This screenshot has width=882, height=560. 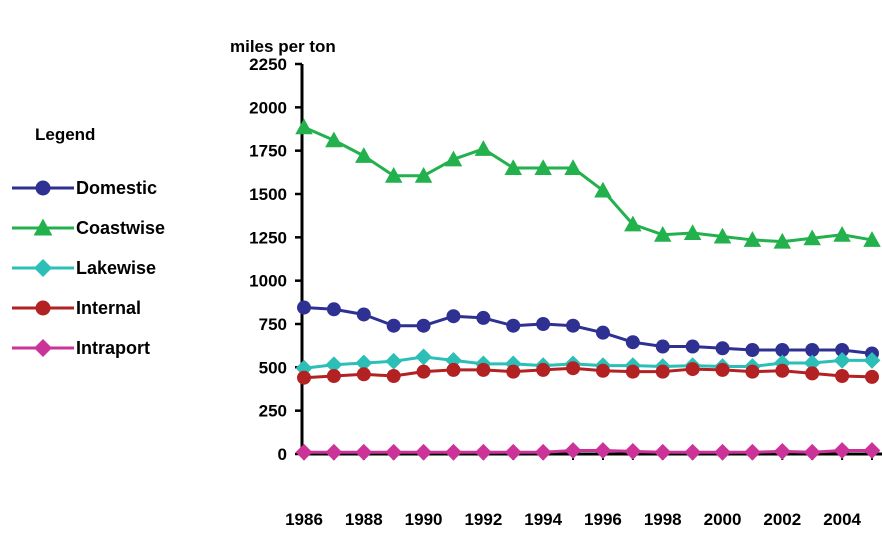 What do you see at coordinates (273, 367) in the screenshot?
I see `y-tick-label: 500` at bounding box center [273, 367].